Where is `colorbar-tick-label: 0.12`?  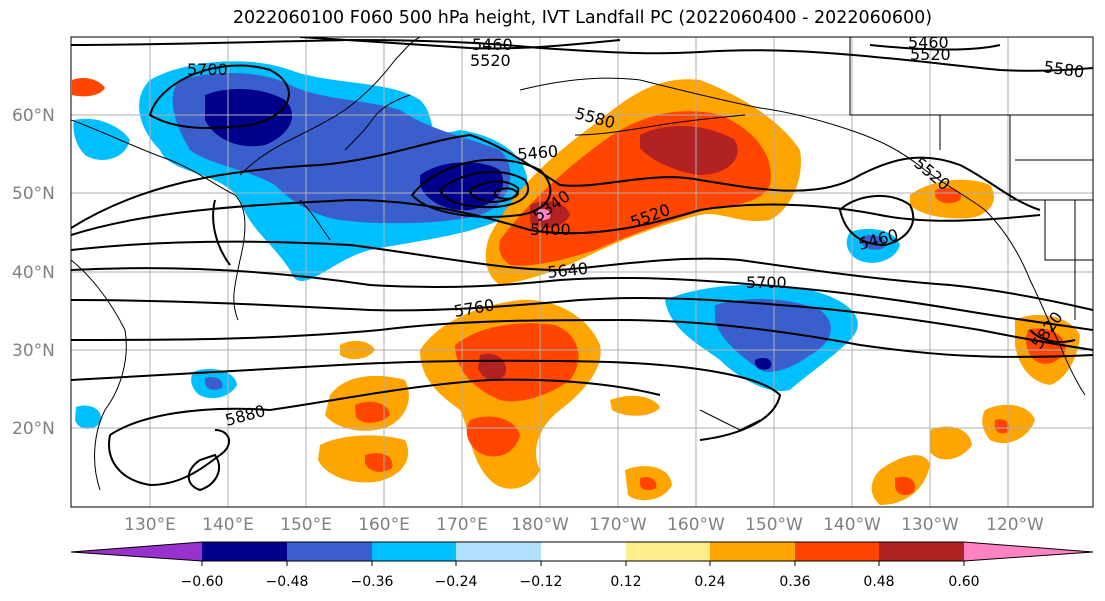
colorbar-tick-label: 0.12 is located at coordinates (625, 582).